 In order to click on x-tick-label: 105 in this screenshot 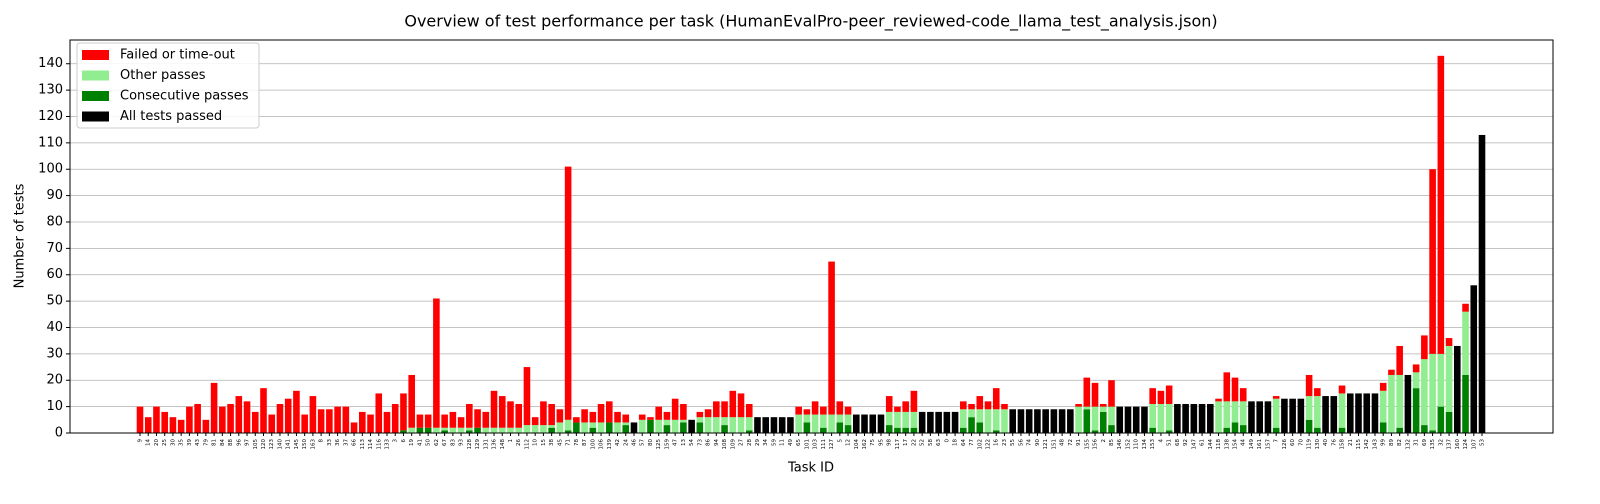, I will do `click(256, 444)`.